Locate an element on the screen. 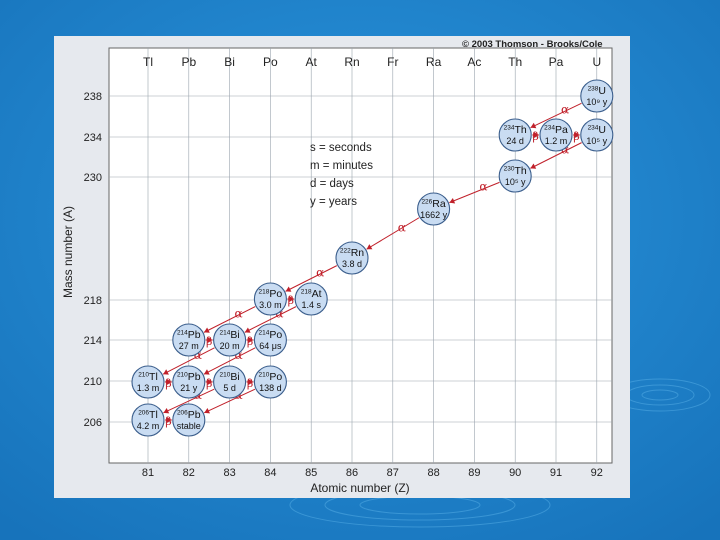 This screenshot has height=540, width=720. half-life-label: 1.4 s is located at coordinates (311, 305).